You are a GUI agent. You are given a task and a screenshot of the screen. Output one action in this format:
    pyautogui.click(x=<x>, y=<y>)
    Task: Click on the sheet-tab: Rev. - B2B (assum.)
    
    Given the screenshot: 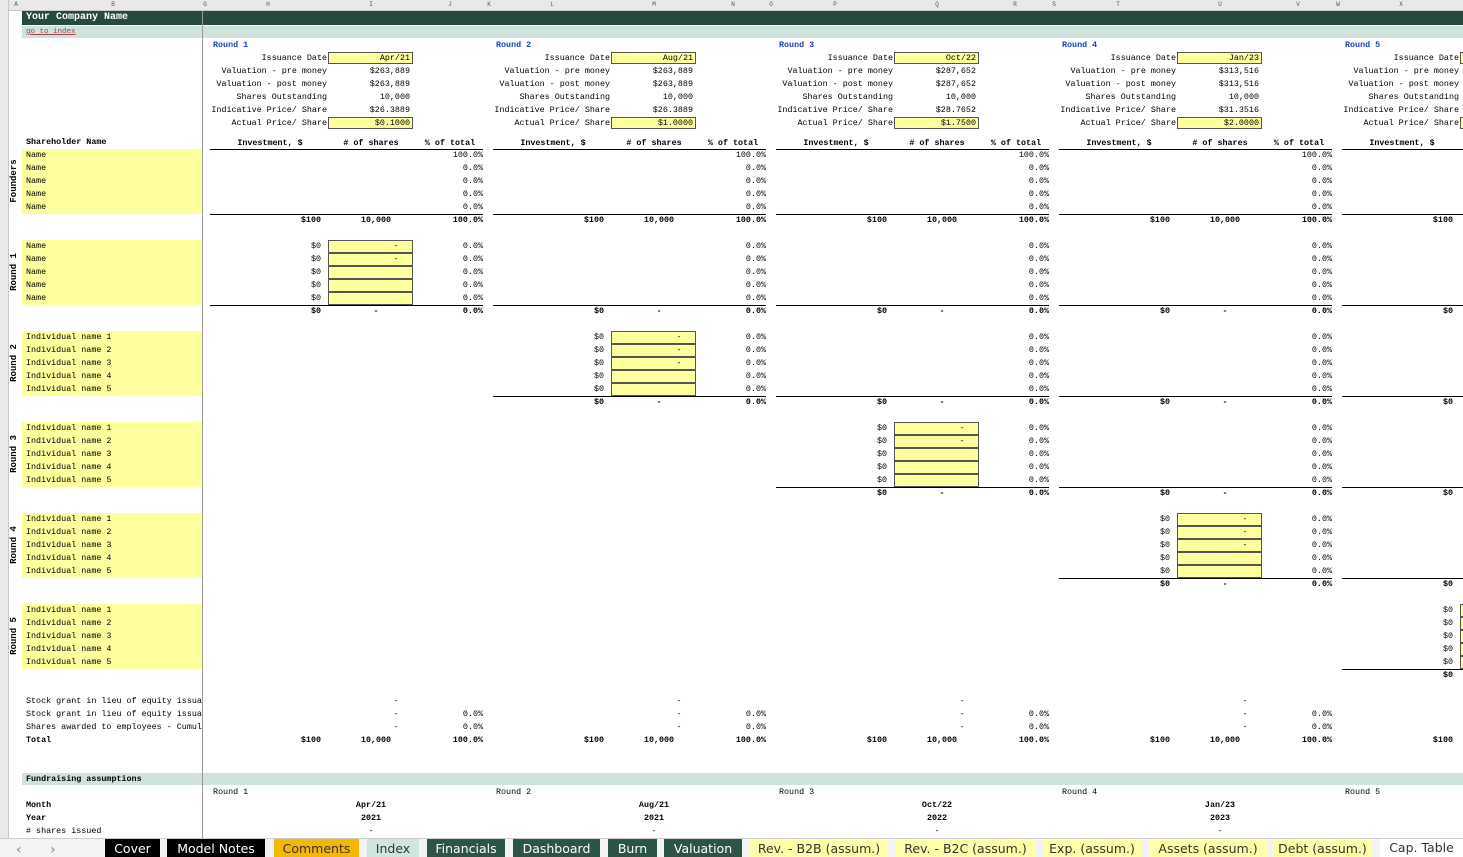 What is the action you would take?
    pyautogui.click(x=819, y=848)
    